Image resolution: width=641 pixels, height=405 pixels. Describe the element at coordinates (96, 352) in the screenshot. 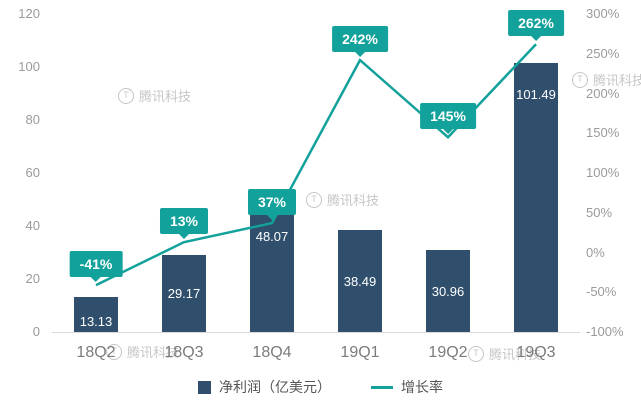

I see `x-label-18Q2: 18Q2` at that location.